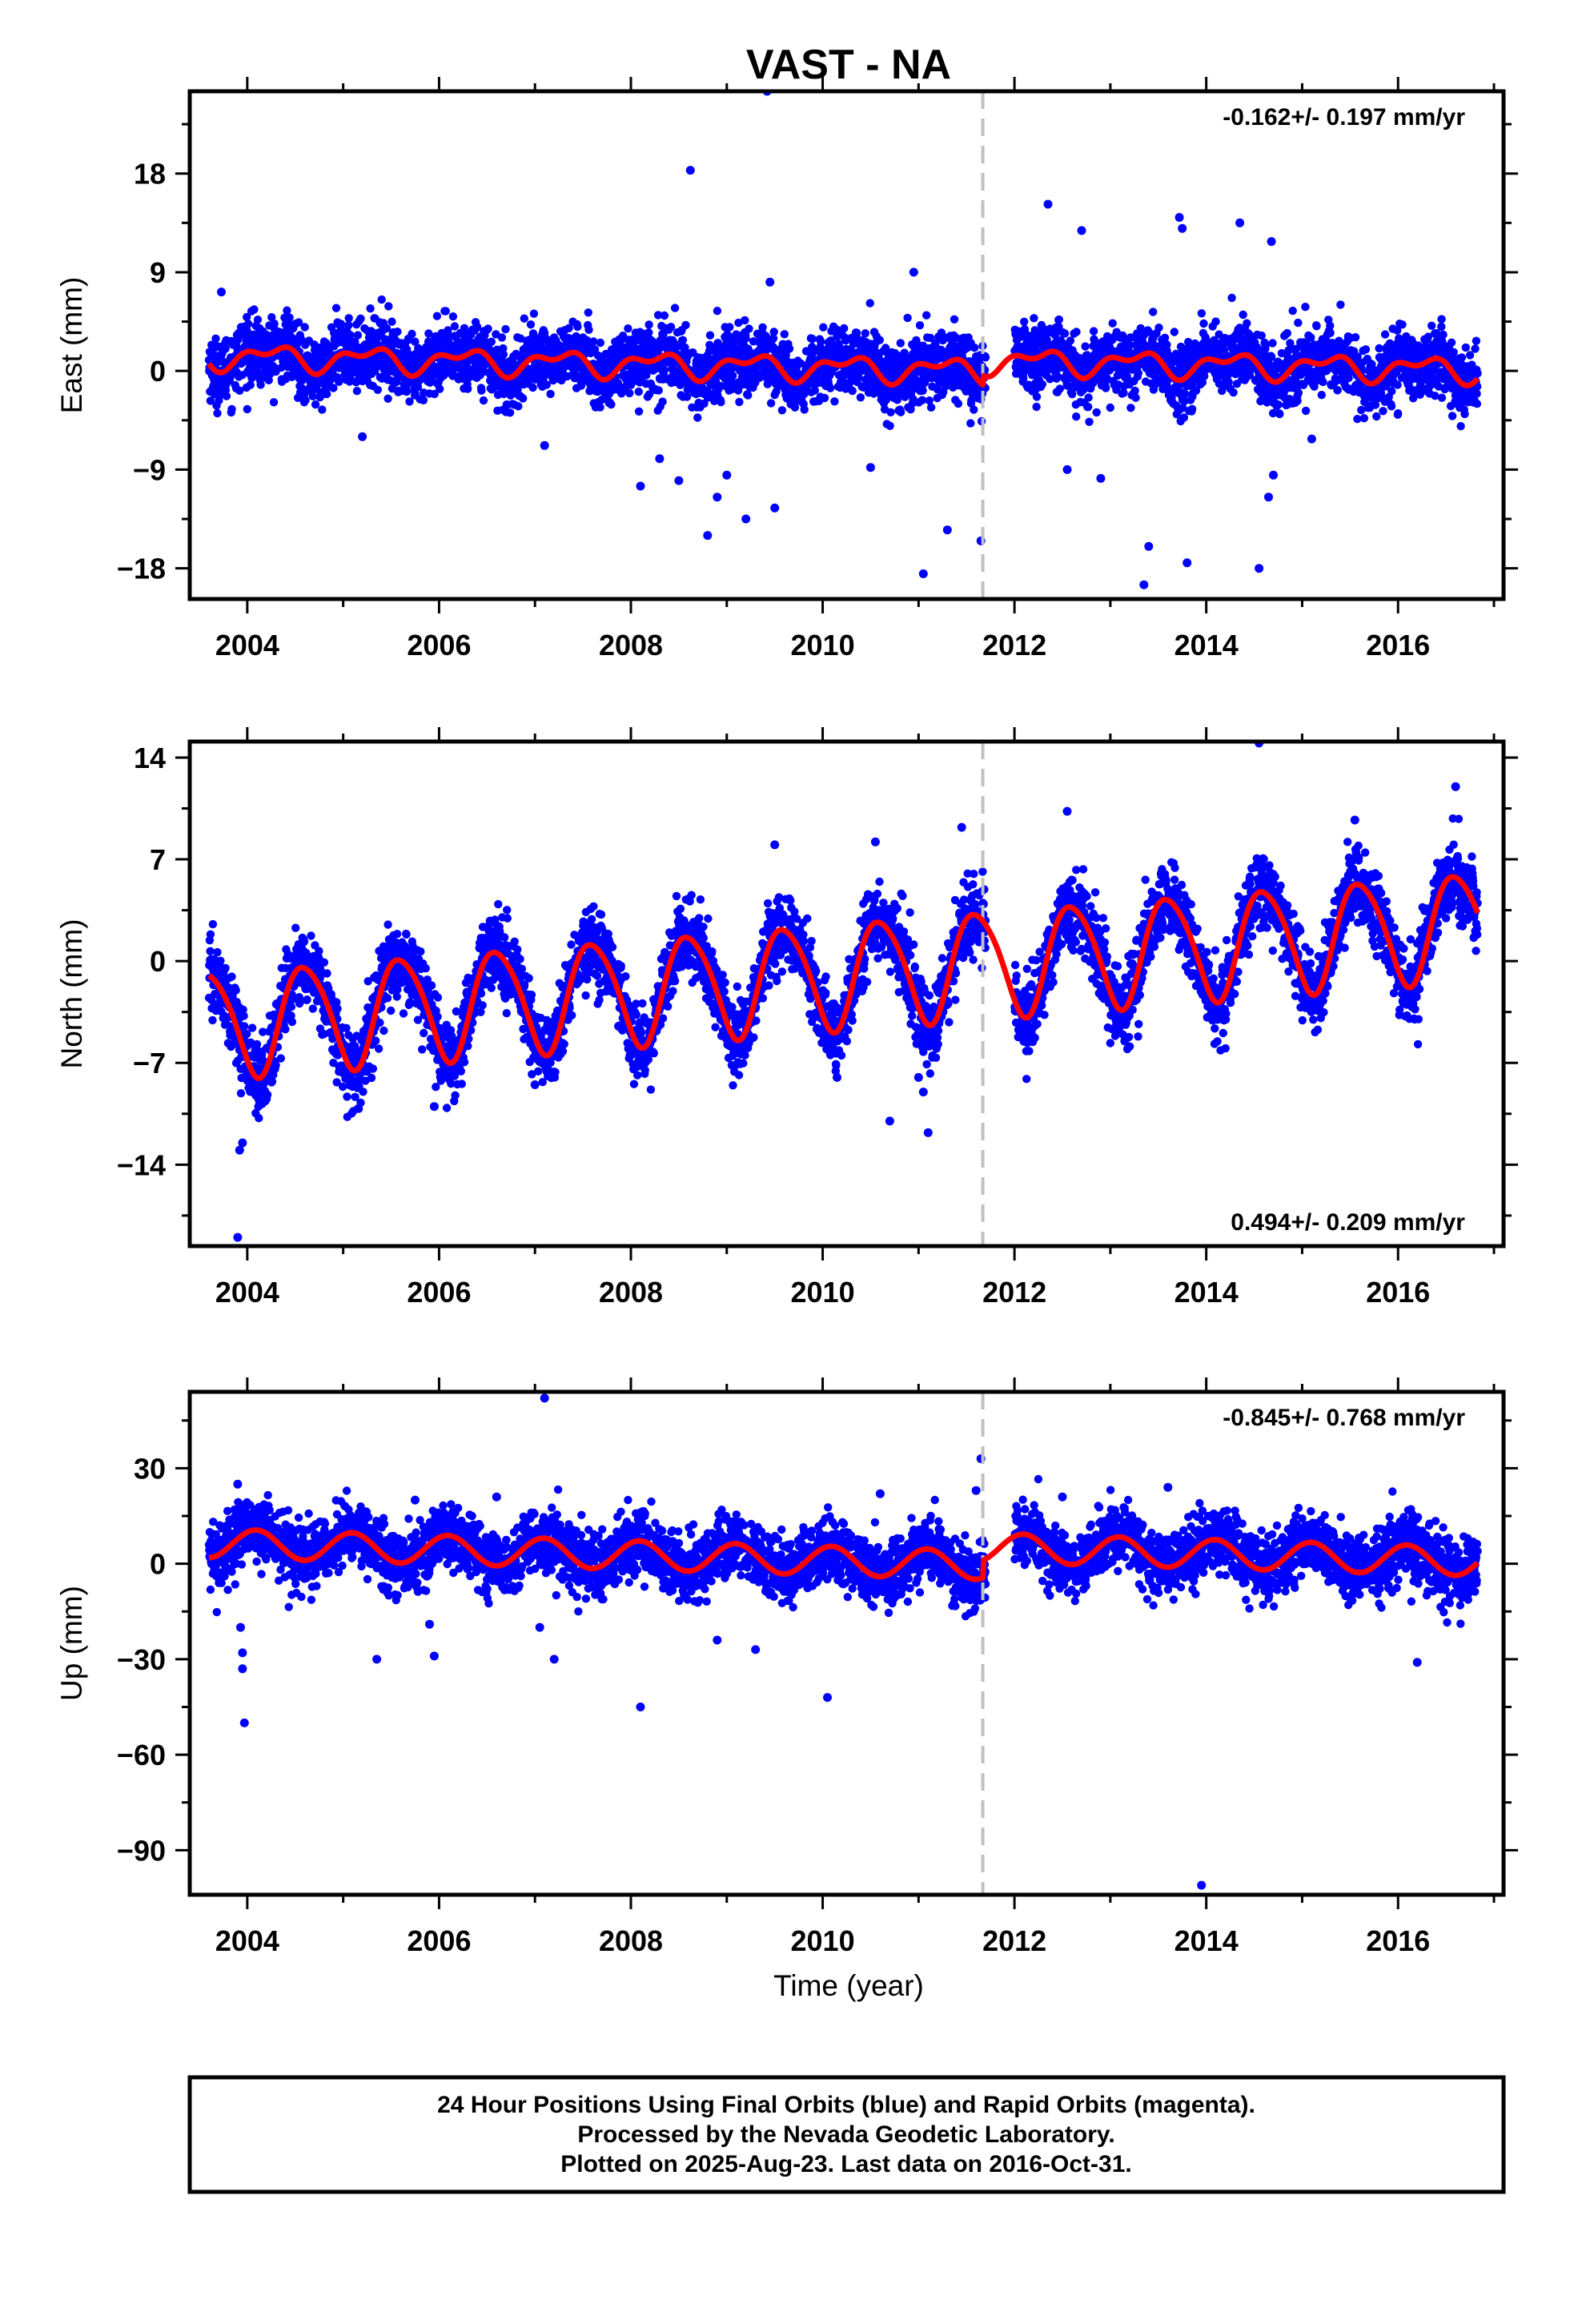  Describe the element at coordinates (1206, 645) in the screenshot. I see `x-tick-label: 2014` at that location.